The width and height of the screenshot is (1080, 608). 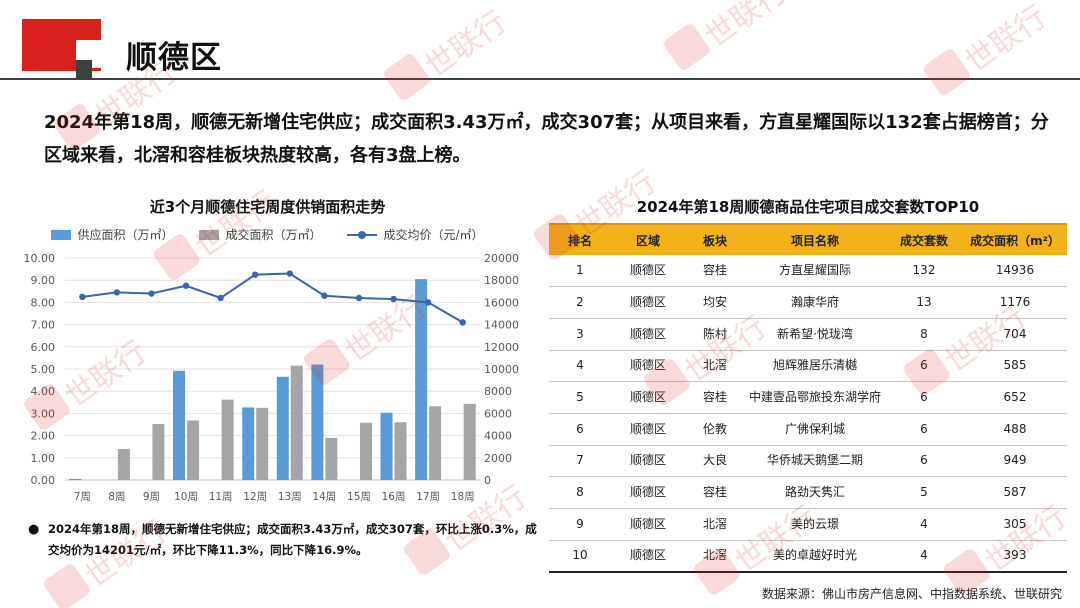 What do you see at coordinates (580, 556) in the screenshot?
I see `cell-rank: 10` at bounding box center [580, 556].